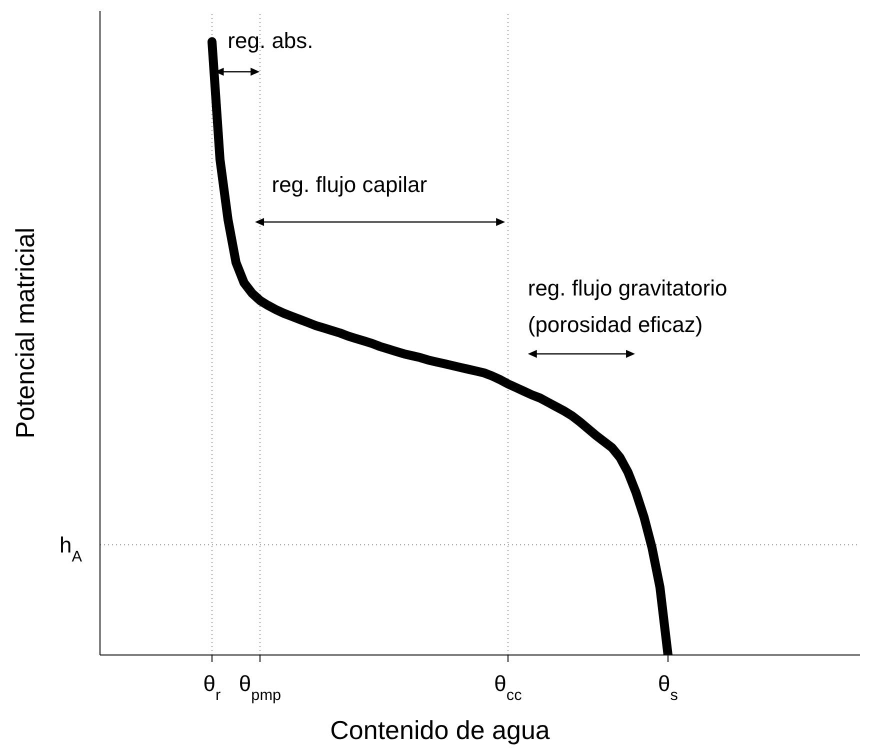 The height and width of the screenshot is (749, 890). Describe the element at coordinates (668, 687) in the screenshot. I see `x-tick-label: θ$_{s}$` at that location.